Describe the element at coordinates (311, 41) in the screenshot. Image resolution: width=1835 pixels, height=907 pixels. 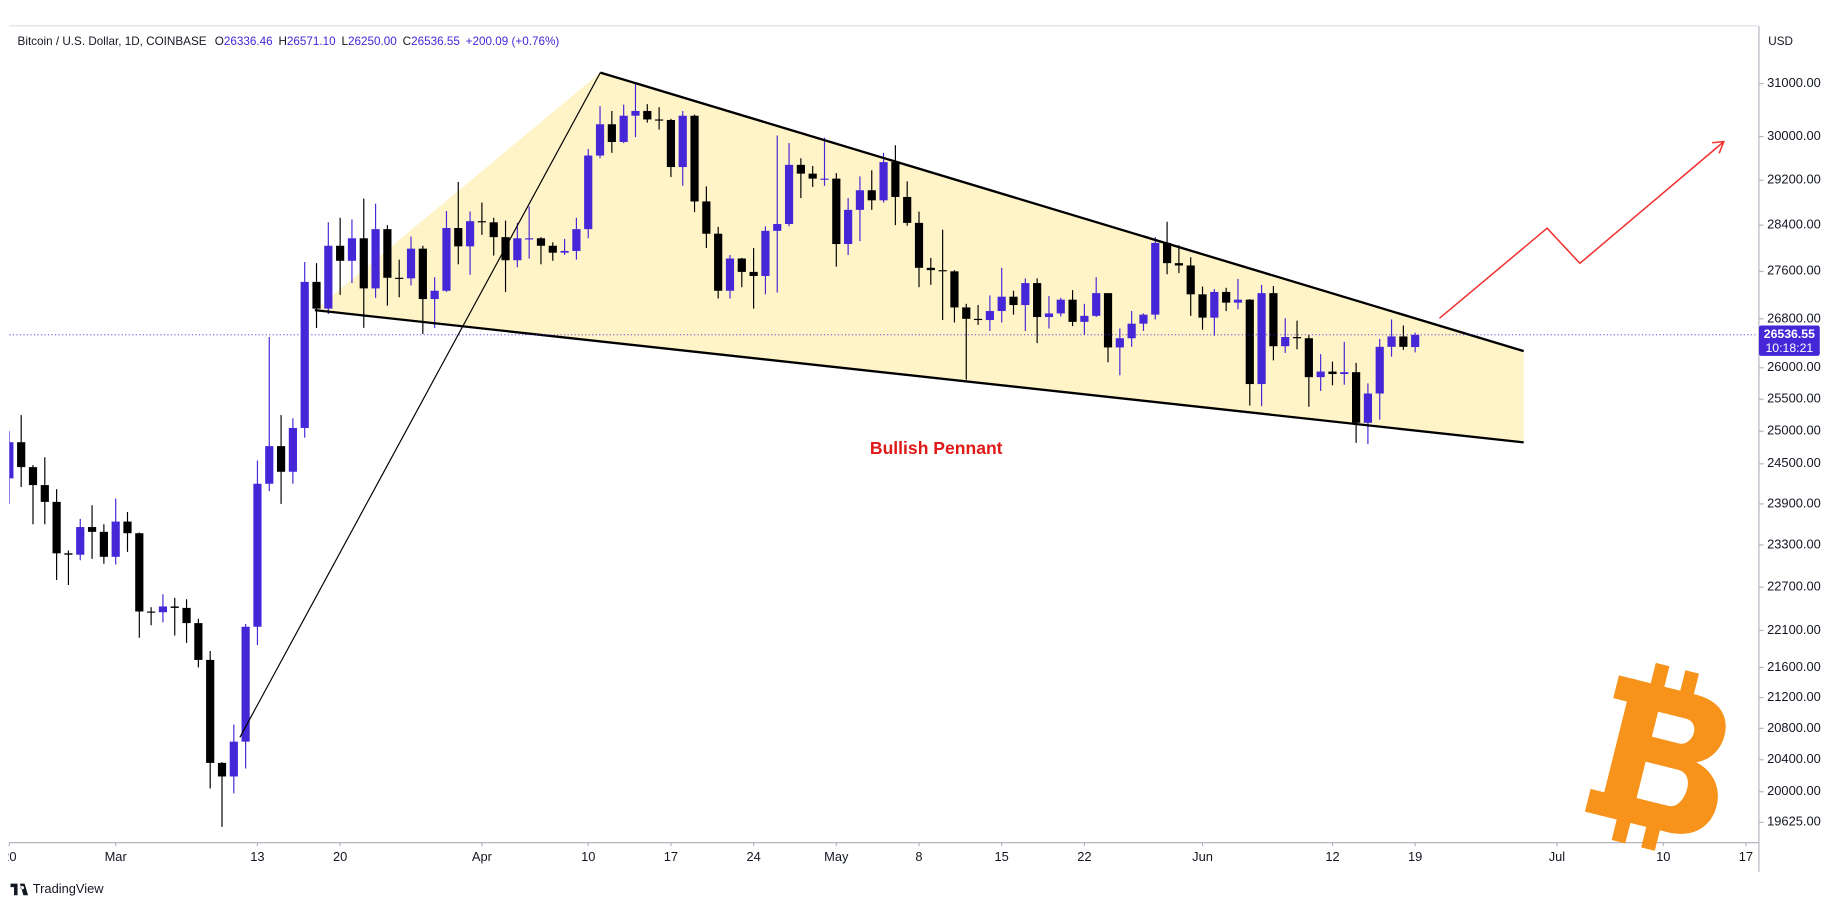
I see `legend-value: 26571.10` at that location.